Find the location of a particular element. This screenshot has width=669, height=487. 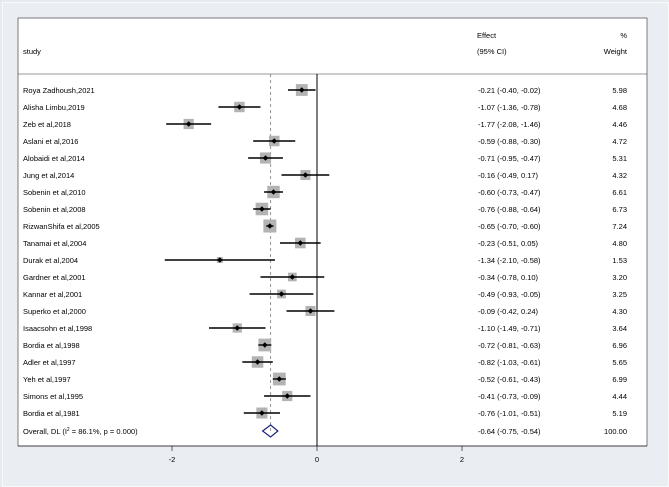

x-tick-label: 2 is located at coordinates (462, 459).